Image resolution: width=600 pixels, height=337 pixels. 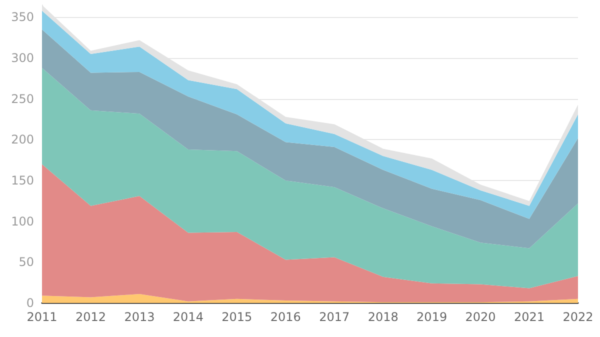 I want to click on x-tick-label: 2013, so click(x=139, y=317).